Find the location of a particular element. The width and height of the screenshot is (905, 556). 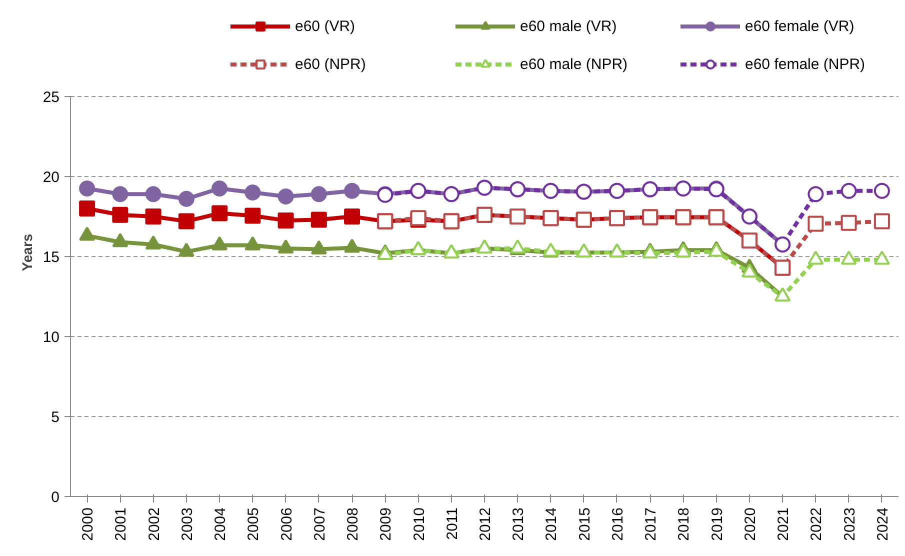

x-tick-label: 2017 is located at coordinates (651, 524).